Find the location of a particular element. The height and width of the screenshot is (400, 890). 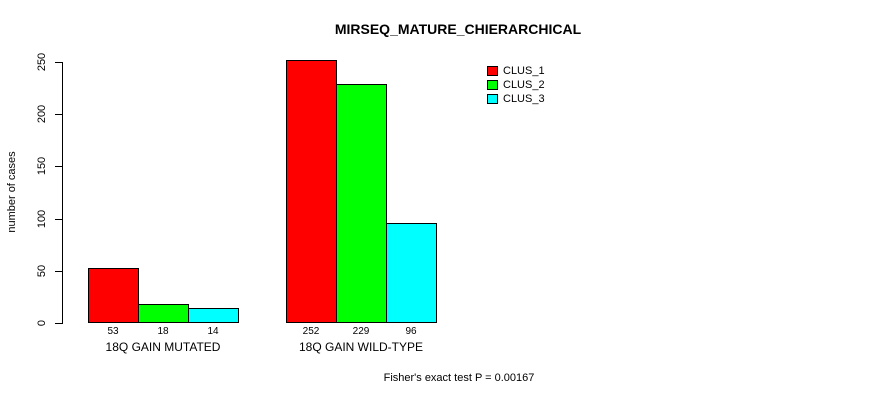

y-axis is located at coordinates (62, 193).